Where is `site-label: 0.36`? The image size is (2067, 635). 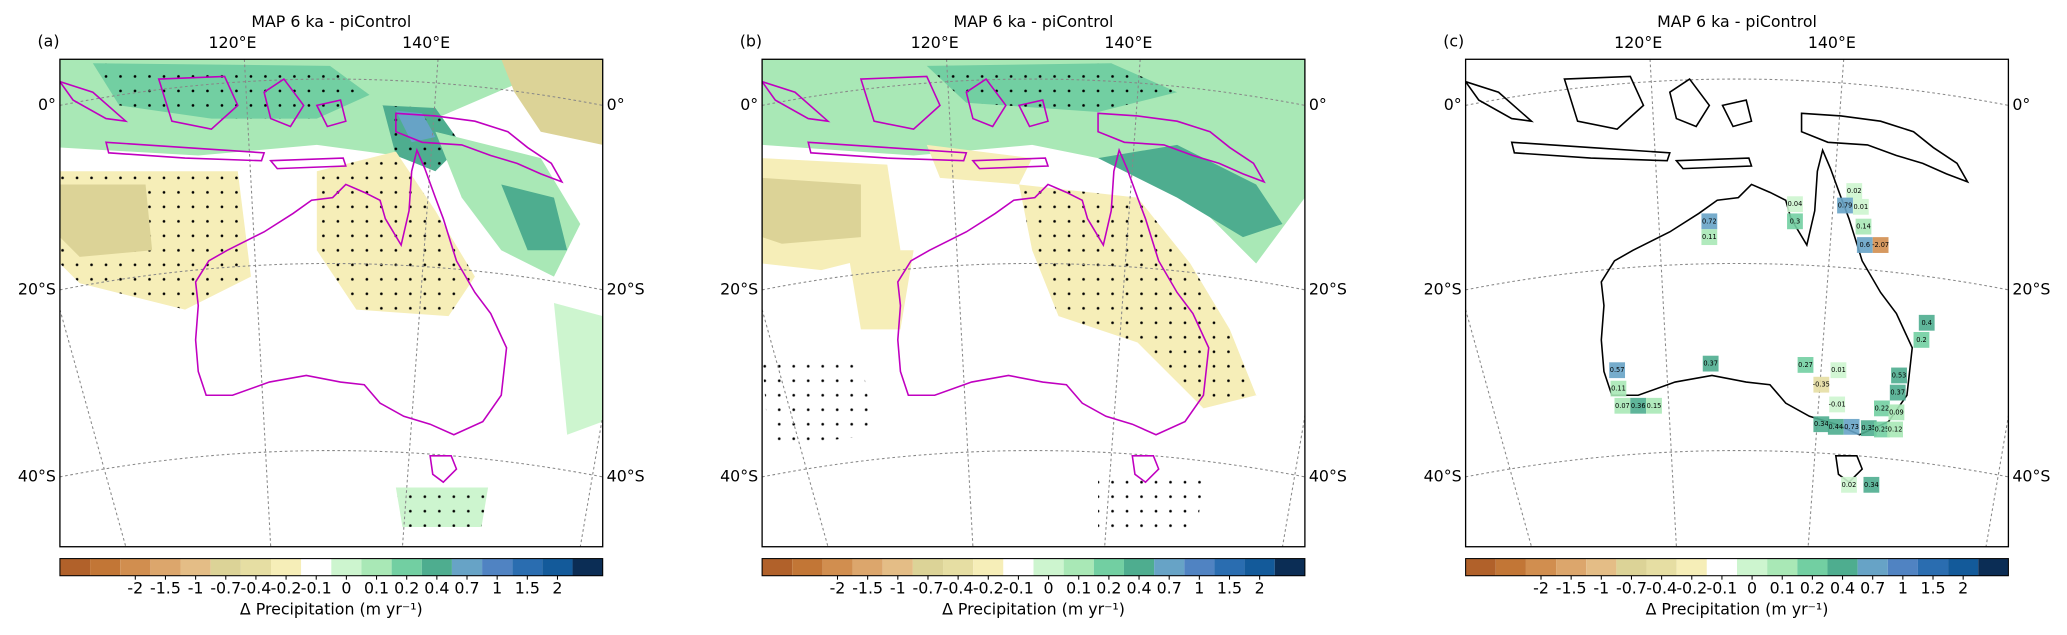
site-label: 0.36 is located at coordinates (1638, 406).